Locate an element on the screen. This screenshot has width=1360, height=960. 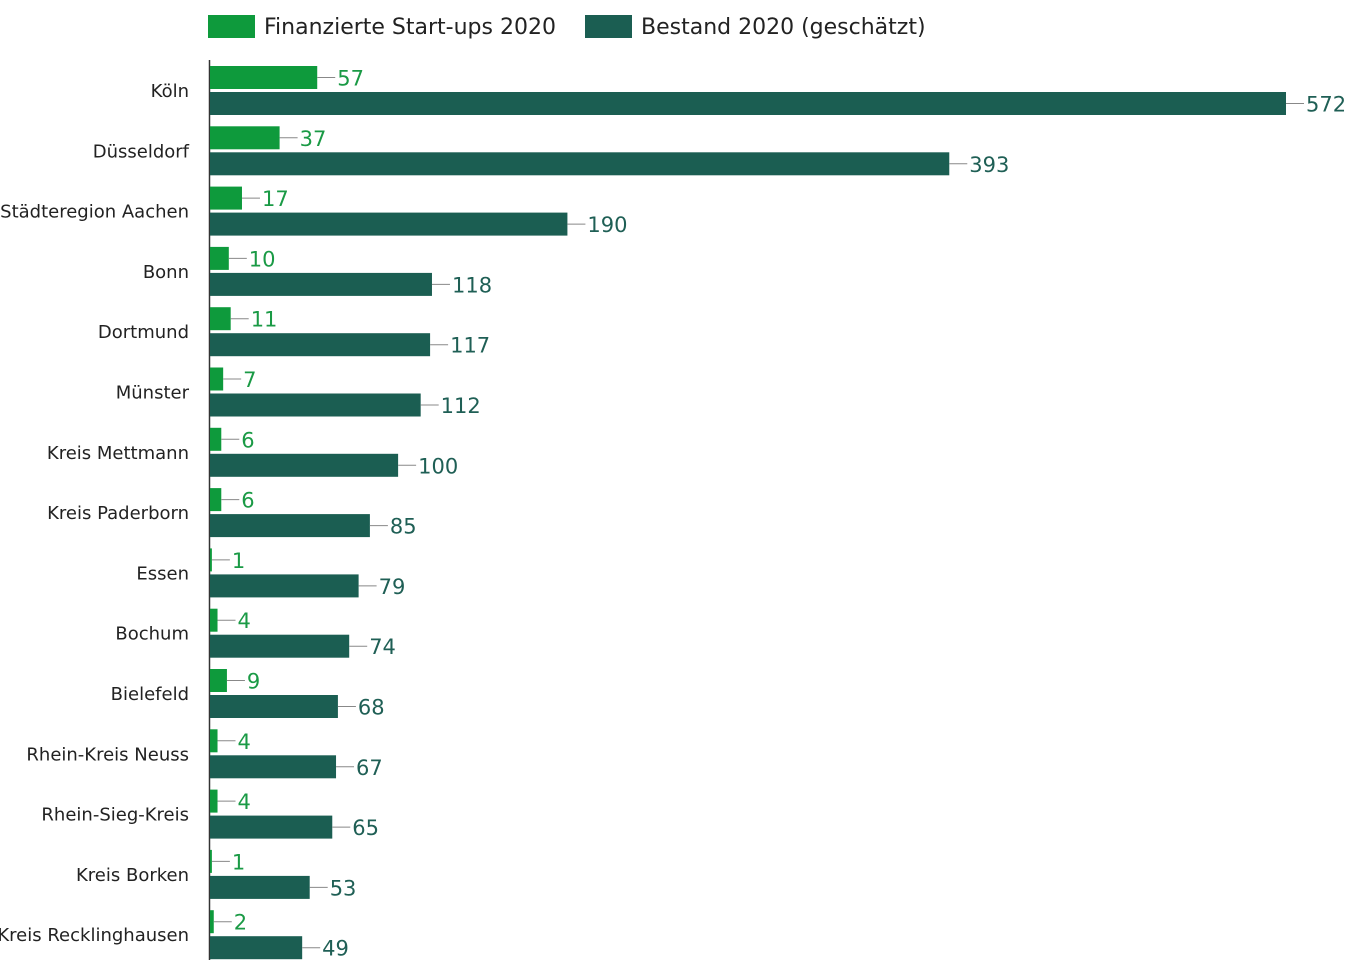
bar-finanzierte-muenster-label: 7 is located at coordinates (249, 380).